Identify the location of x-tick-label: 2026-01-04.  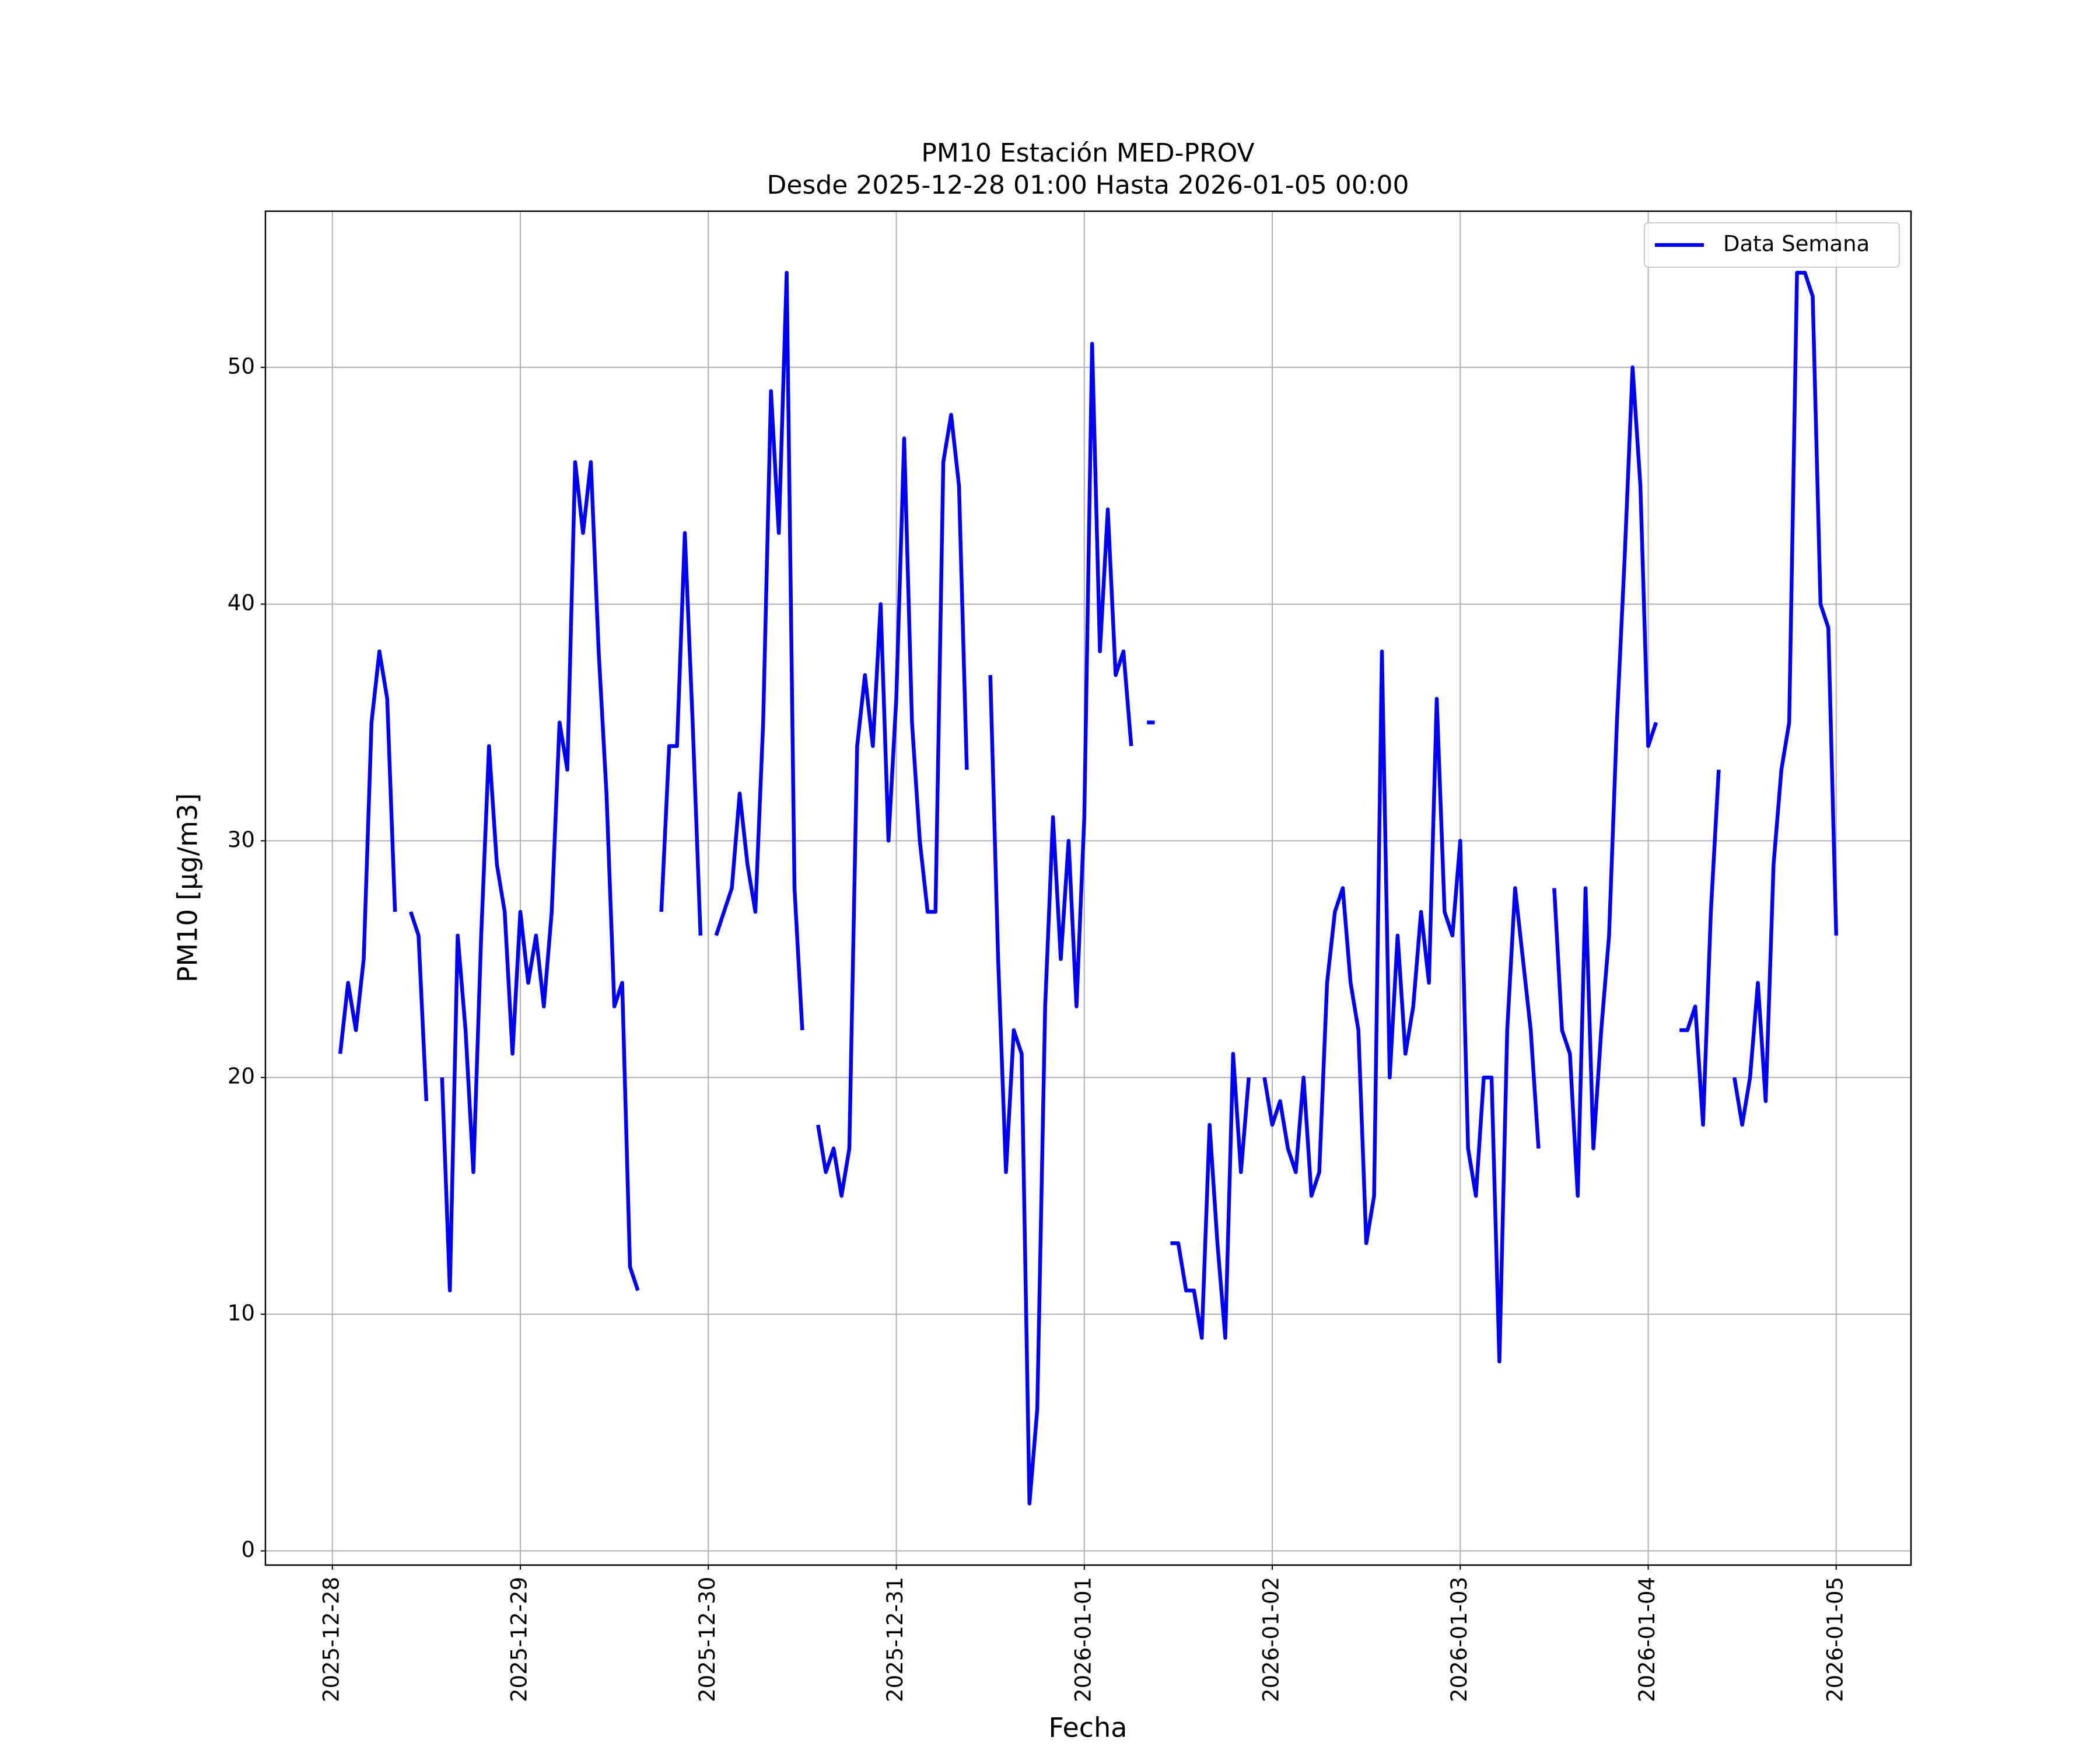
(1647, 1639).